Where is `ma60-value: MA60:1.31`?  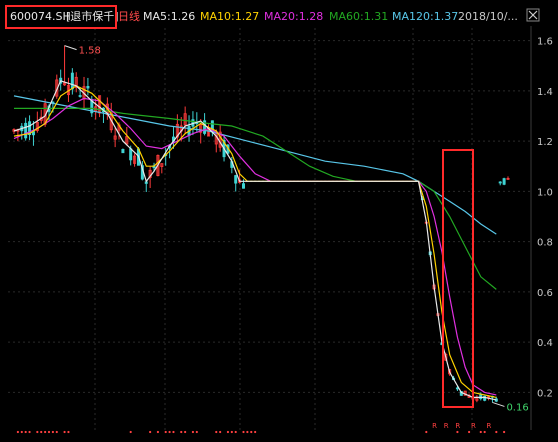
ma60-value: MA60:1.31 is located at coordinates (358, 16).